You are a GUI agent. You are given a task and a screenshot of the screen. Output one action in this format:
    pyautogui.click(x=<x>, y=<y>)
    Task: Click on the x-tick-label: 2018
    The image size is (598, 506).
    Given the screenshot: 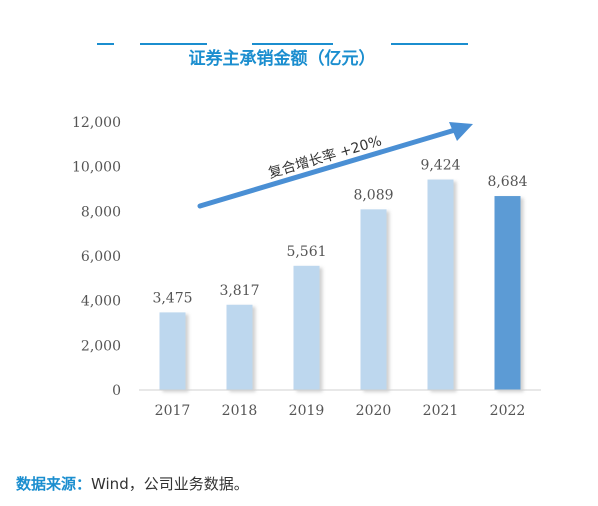 What is the action you would take?
    pyautogui.click(x=240, y=411)
    